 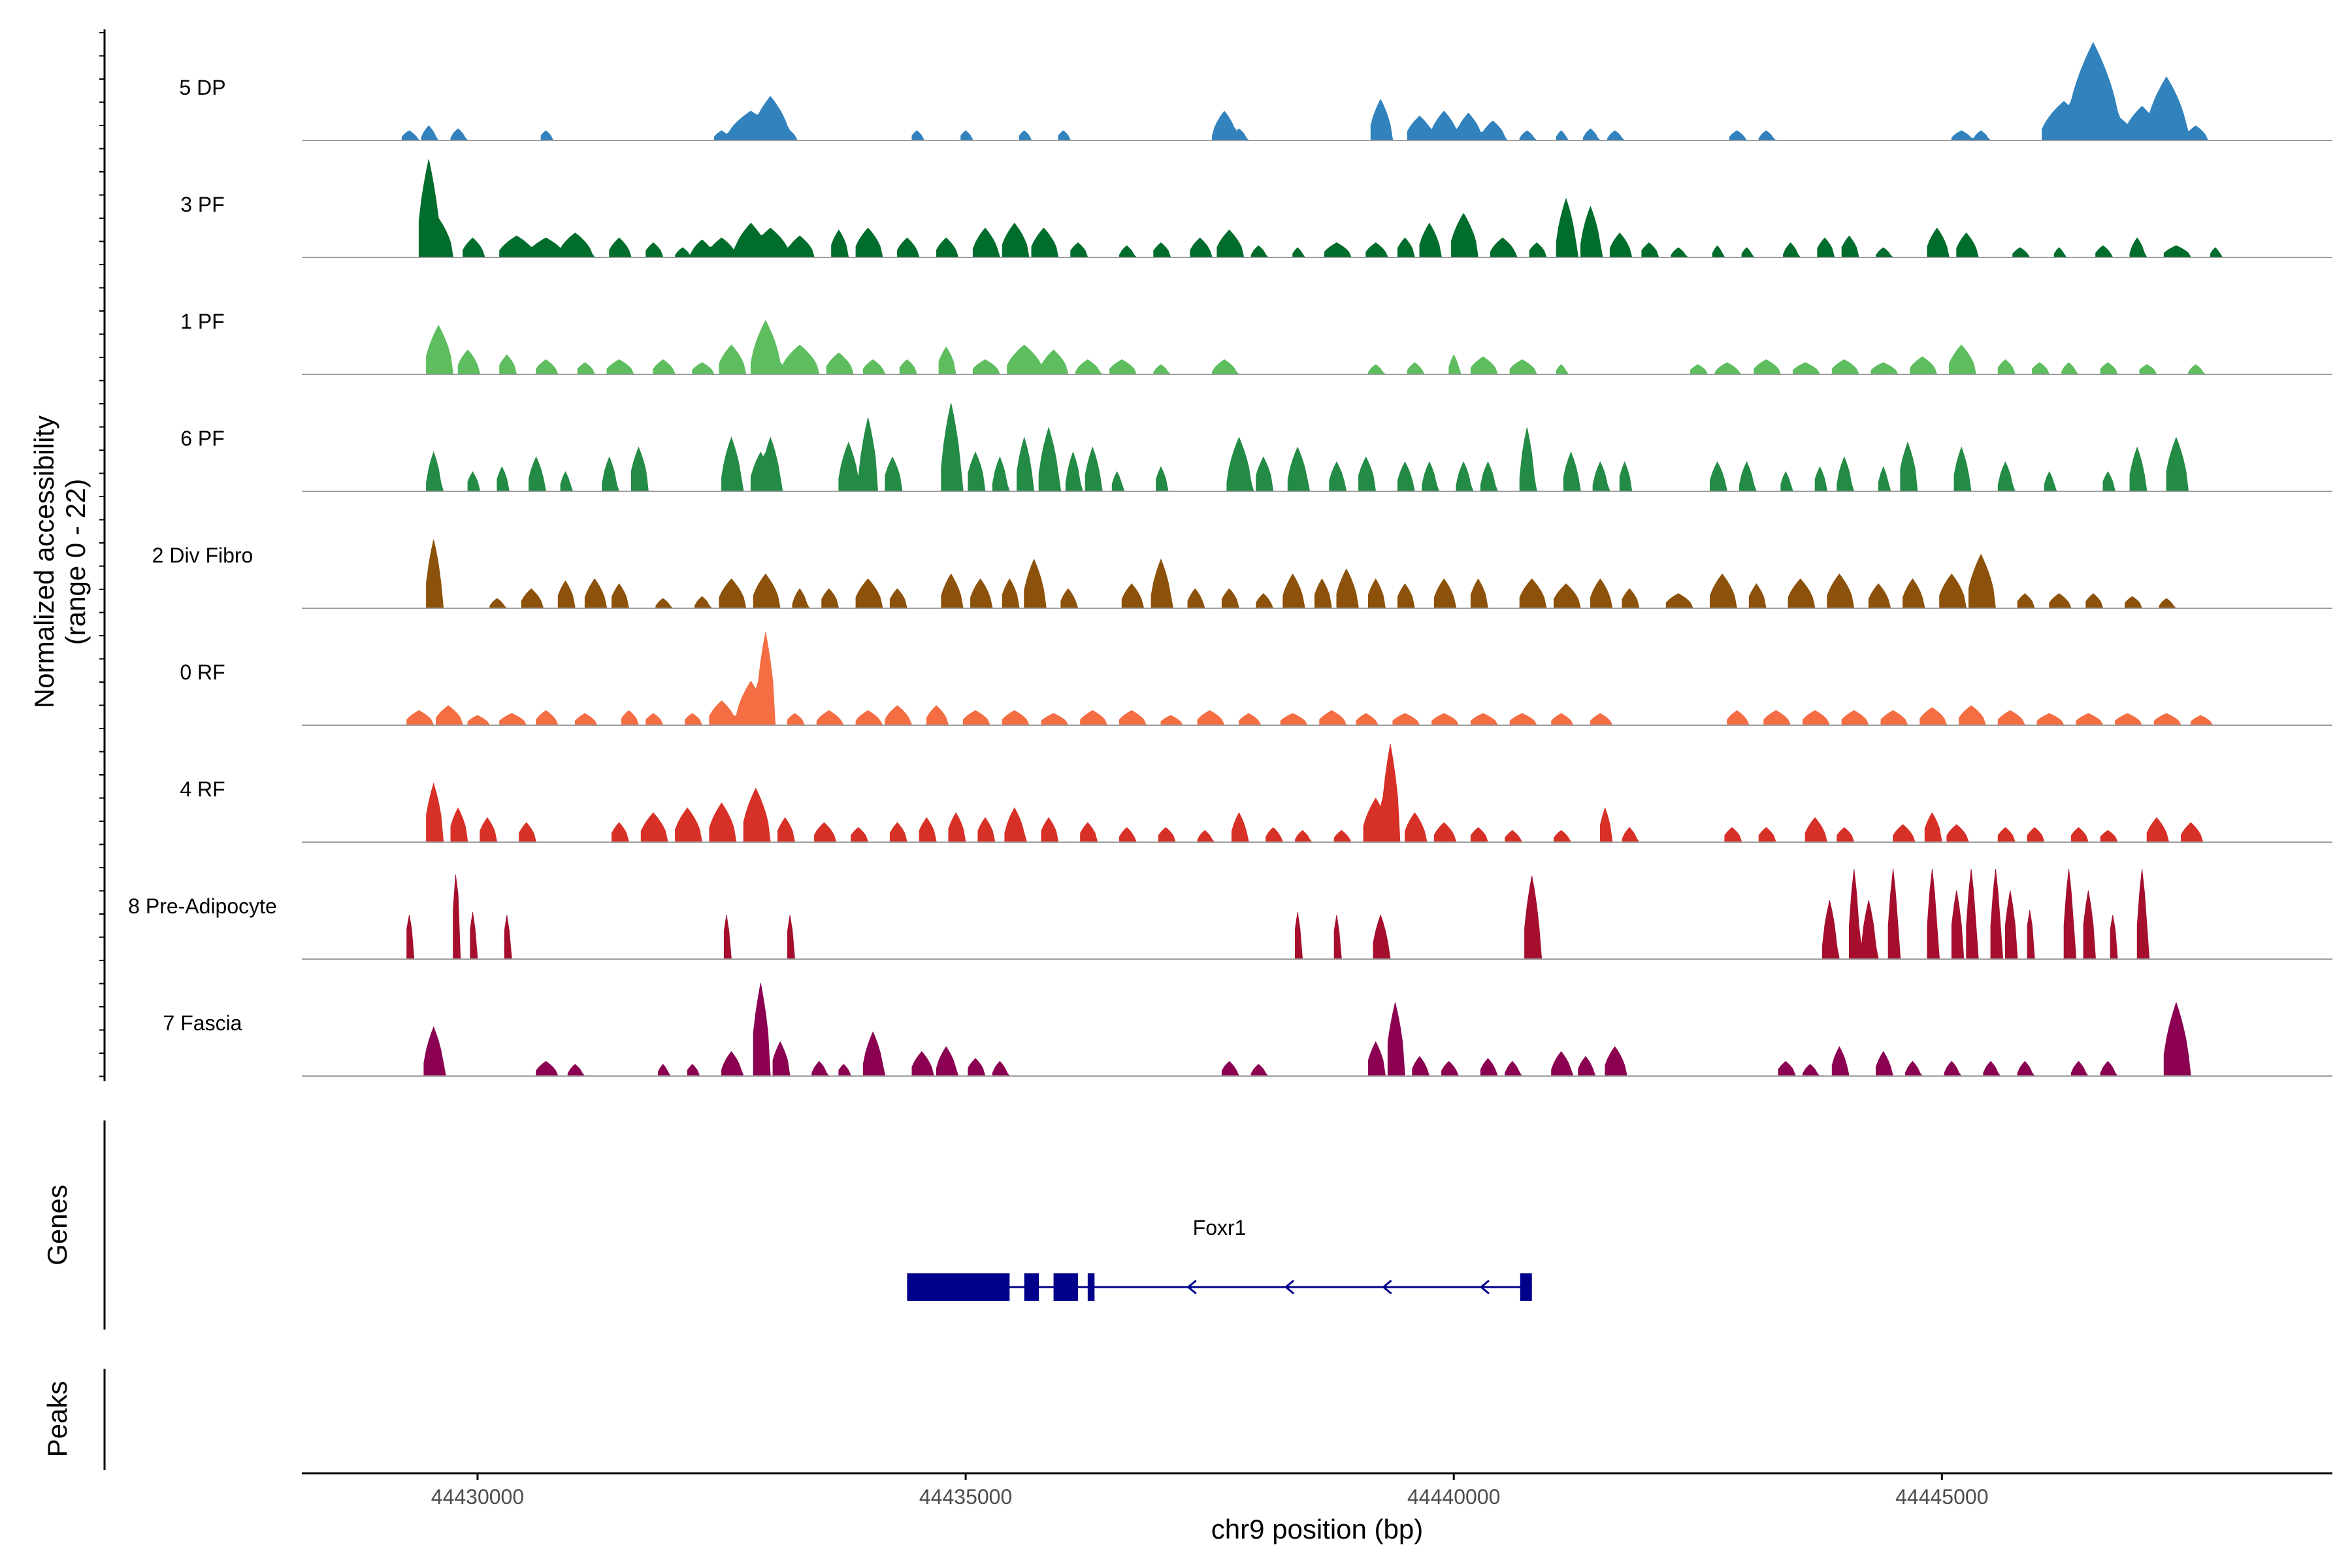 What do you see at coordinates (202, 1023) in the screenshot?
I see `track-label-8: 7 Fascia` at bounding box center [202, 1023].